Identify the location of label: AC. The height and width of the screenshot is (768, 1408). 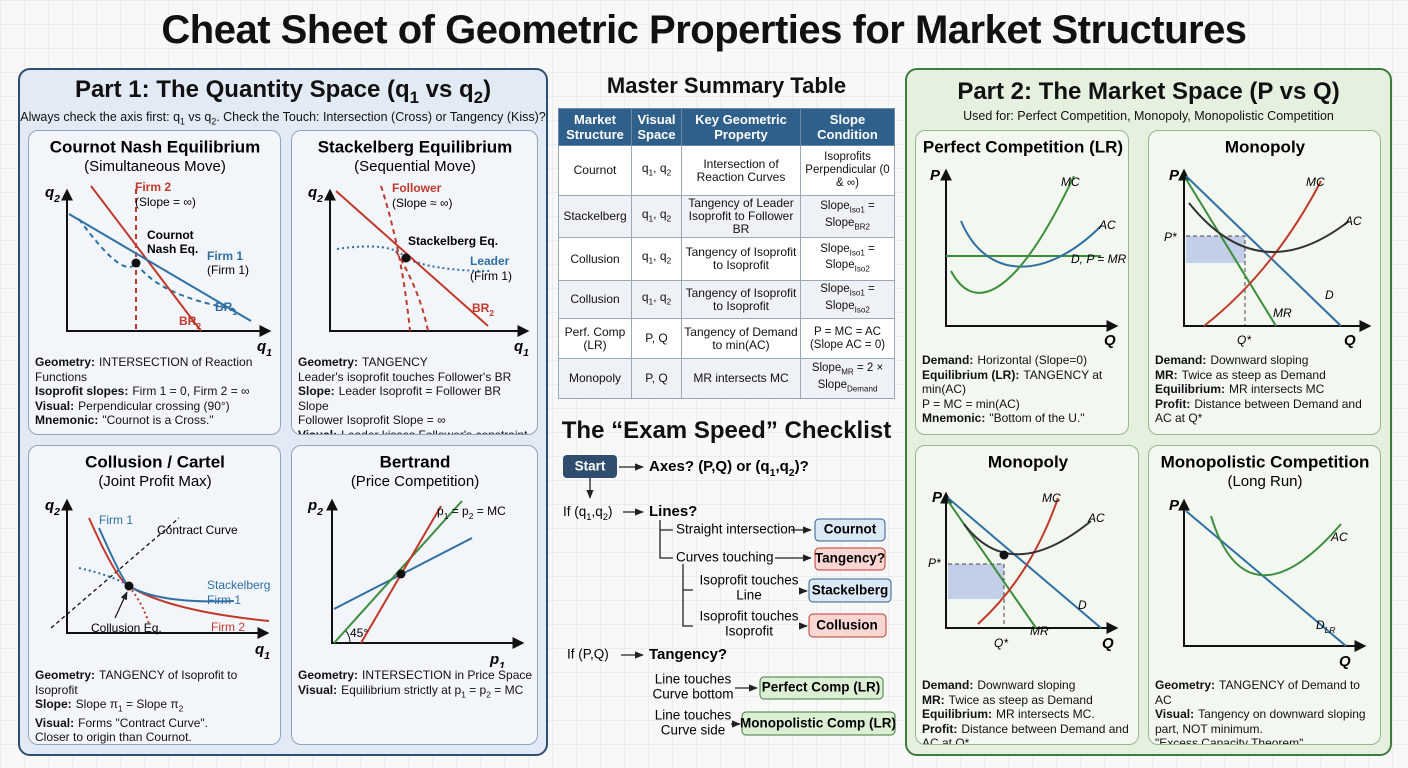
(1107, 225).